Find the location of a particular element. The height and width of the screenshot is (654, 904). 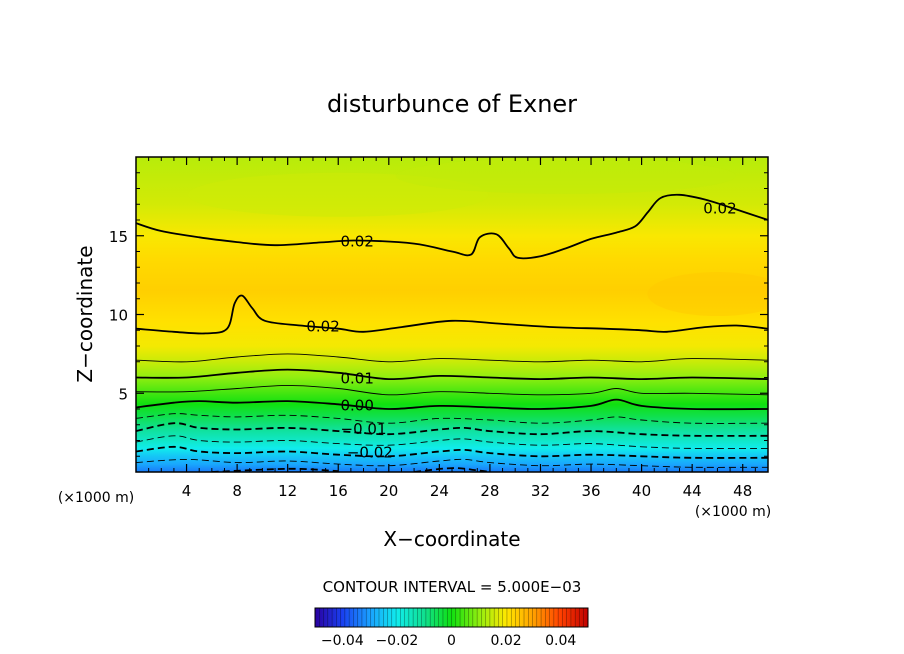

contour-label: −0.02 is located at coordinates (370, 453).